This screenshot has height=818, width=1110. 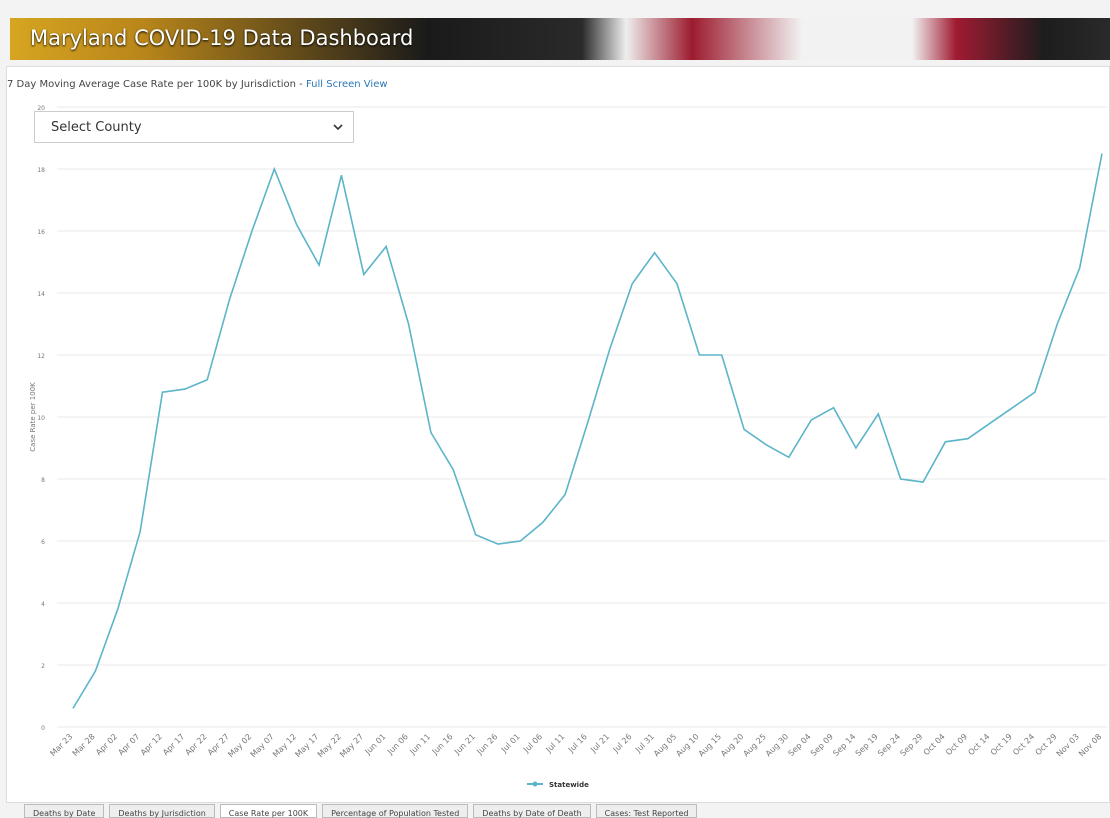 What do you see at coordinates (978, 744) in the screenshot?
I see `x-tick-label: Oct 14` at bounding box center [978, 744].